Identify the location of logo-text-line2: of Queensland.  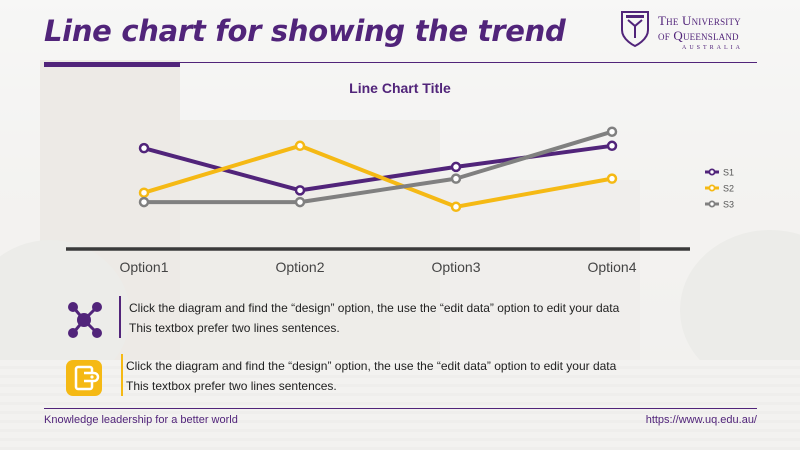
(698, 35).